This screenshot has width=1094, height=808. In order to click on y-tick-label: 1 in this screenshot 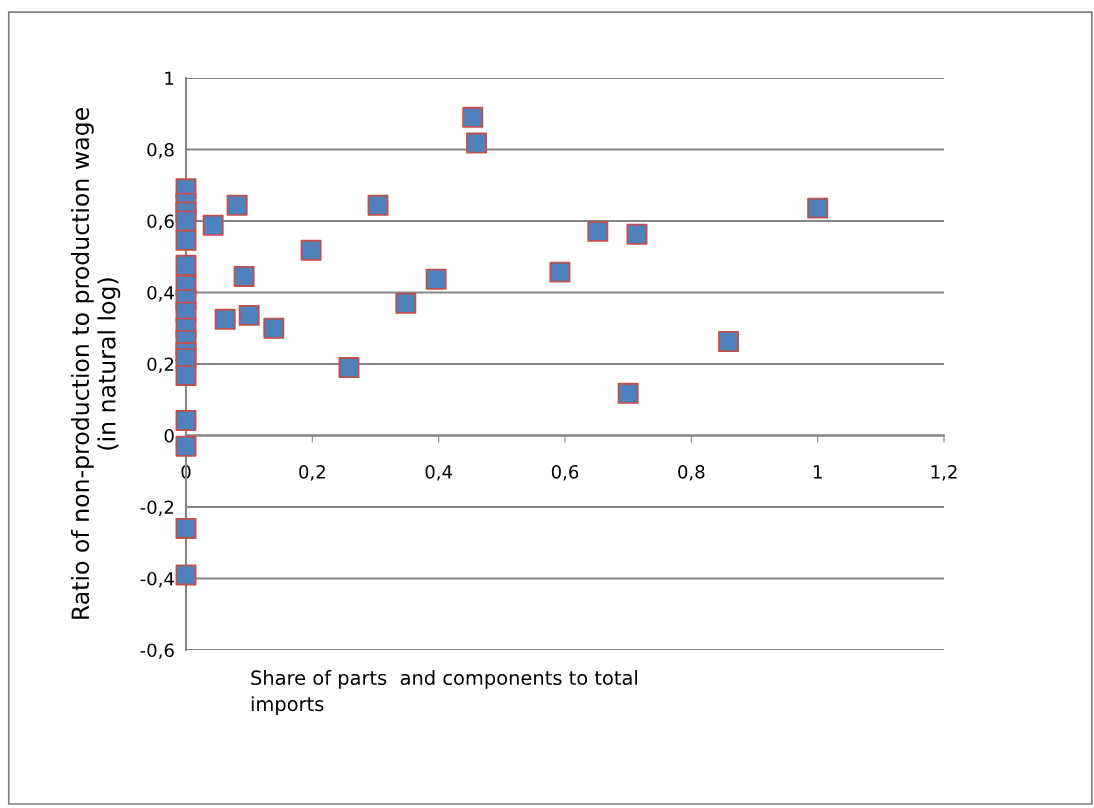, I will do `click(169, 78)`.